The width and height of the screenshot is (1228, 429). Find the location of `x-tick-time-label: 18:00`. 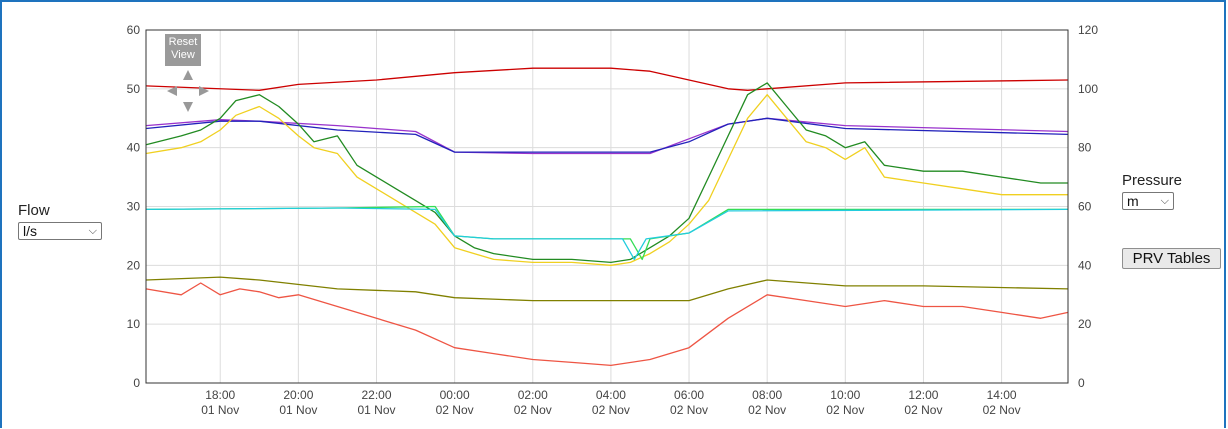

x-tick-time-label: 18:00 is located at coordinates (220, 395).